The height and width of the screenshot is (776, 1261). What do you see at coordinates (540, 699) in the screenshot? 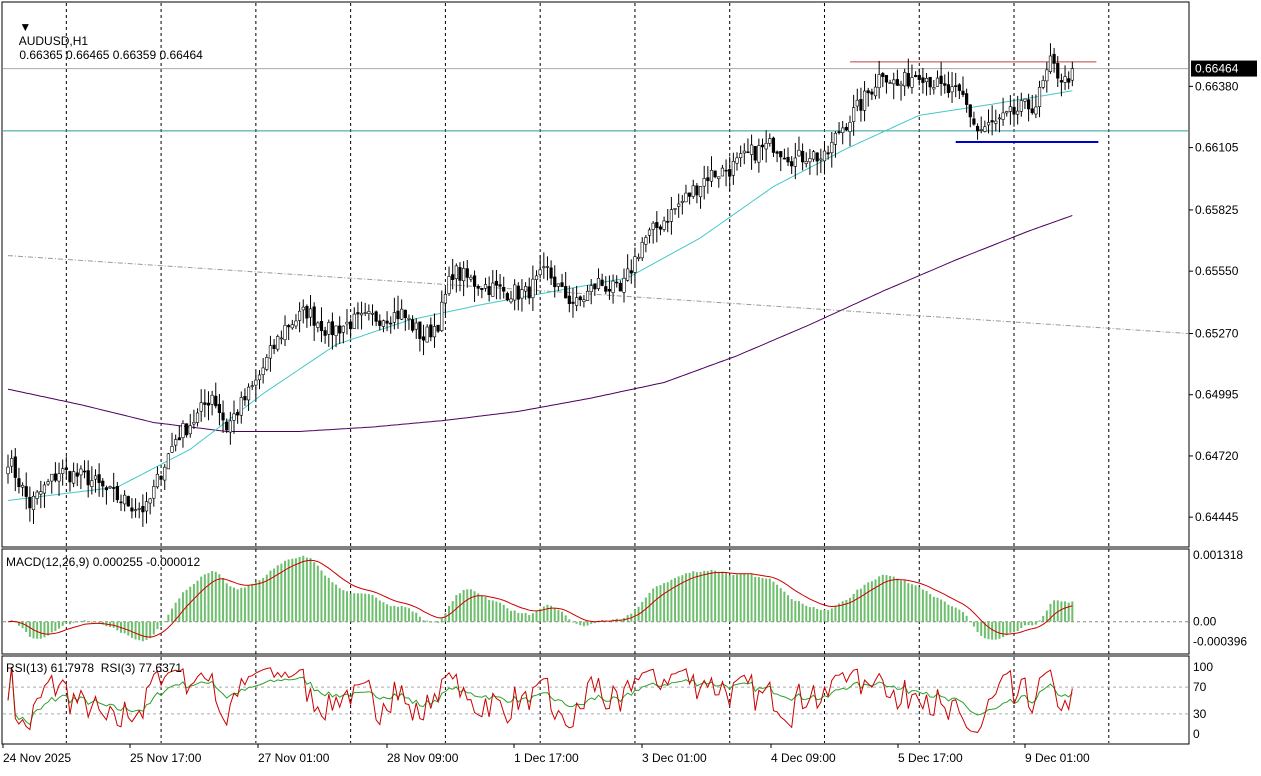
I see `rsi3-line` at bounding box center [540, 699].